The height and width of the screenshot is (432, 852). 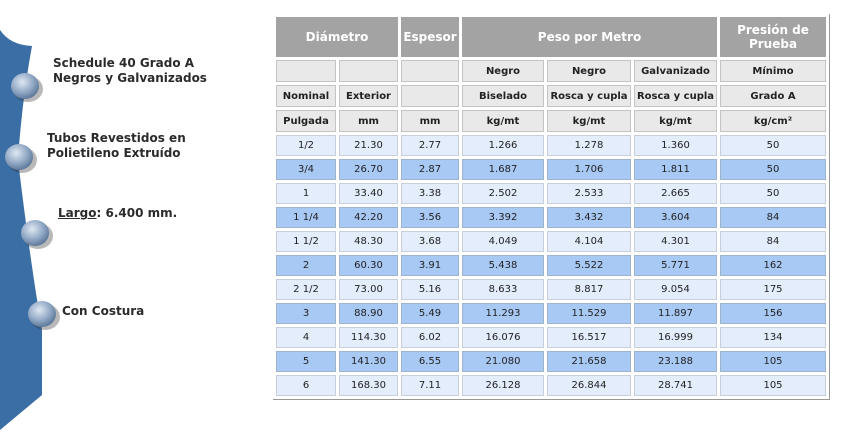 What do you see at coordinates (773, 313) in the screenshot?
I see `table-cell: 156` at bounding box center [773, 313].